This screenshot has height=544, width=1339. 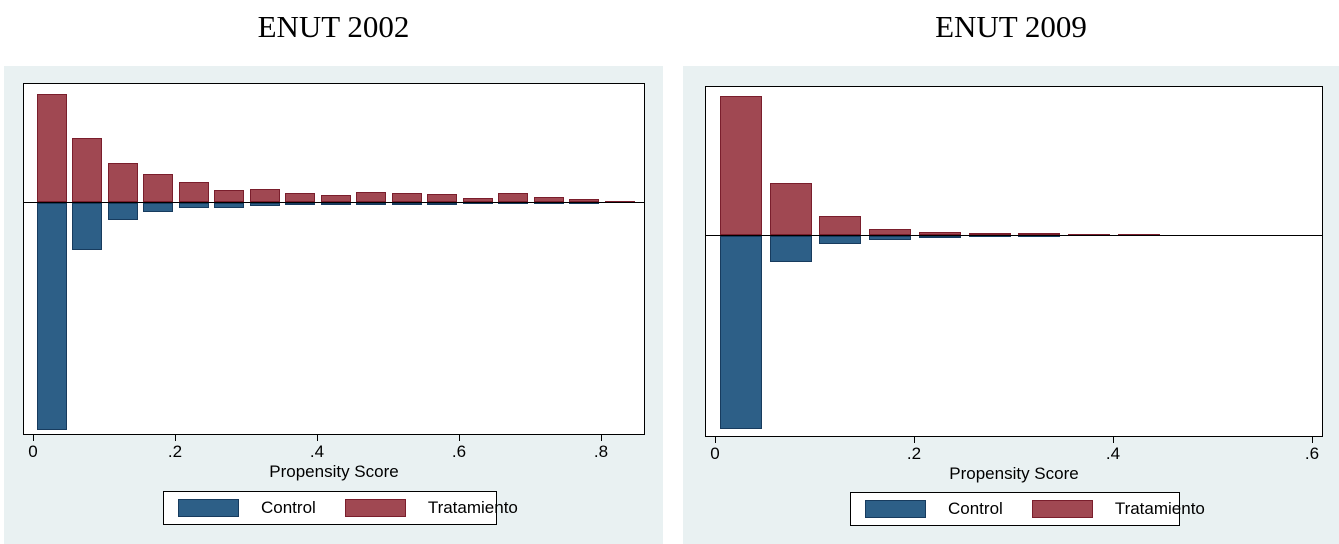 I want to click on x-axis-tick-label: .8, so click(x=601, y=451).